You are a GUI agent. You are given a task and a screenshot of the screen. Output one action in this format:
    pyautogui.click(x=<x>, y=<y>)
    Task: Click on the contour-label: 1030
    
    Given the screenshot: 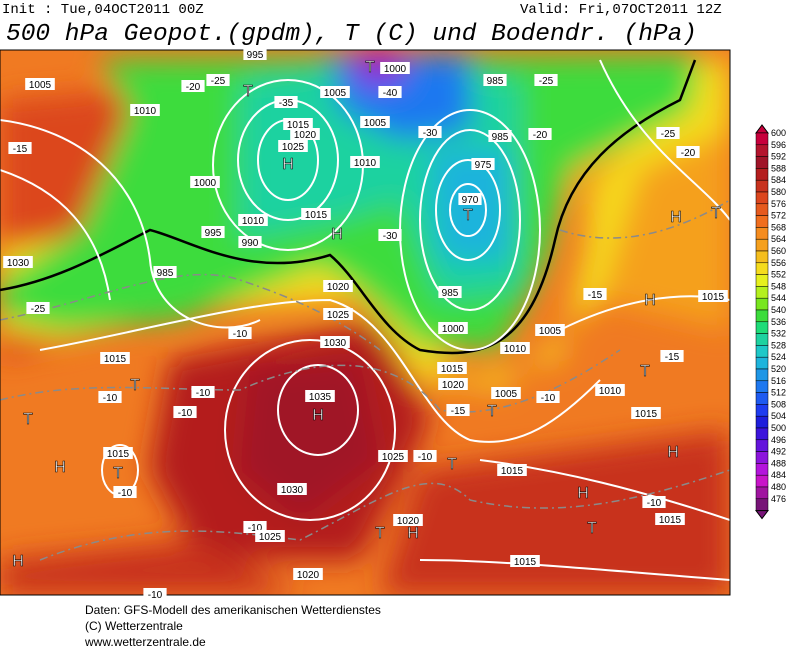 What is the action you would take?
    pyautogui.click(x=18, y=263)
    